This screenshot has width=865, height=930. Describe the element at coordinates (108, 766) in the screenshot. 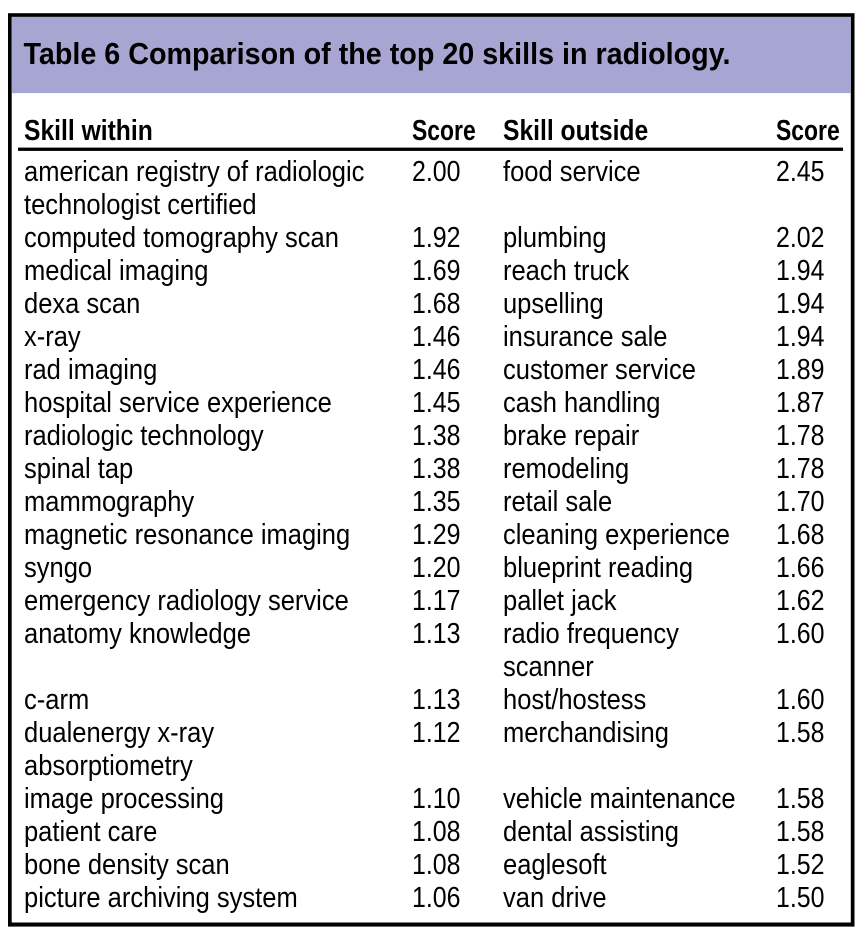

I see `svg-text: absorptiometry` at that location.